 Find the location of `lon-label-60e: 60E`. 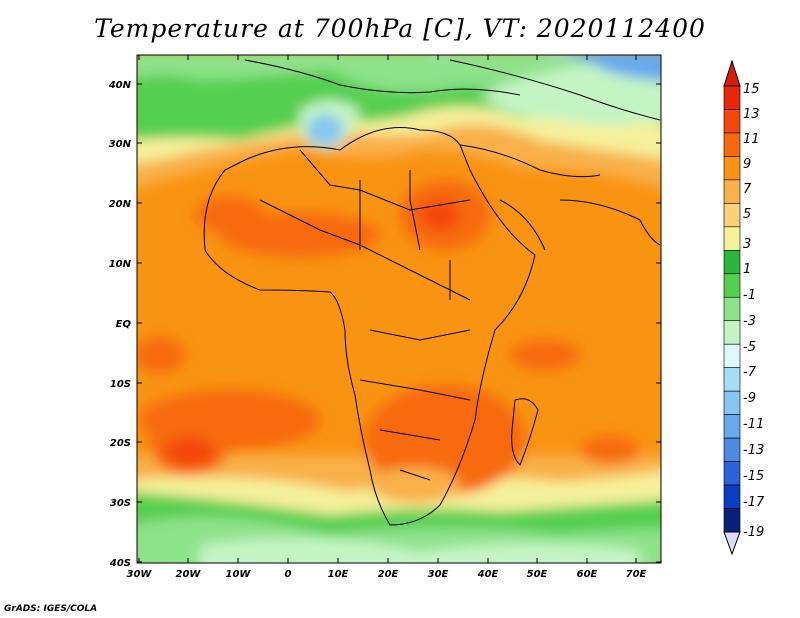

lon-label-60e: 60E is located at coordinates (587, 574).